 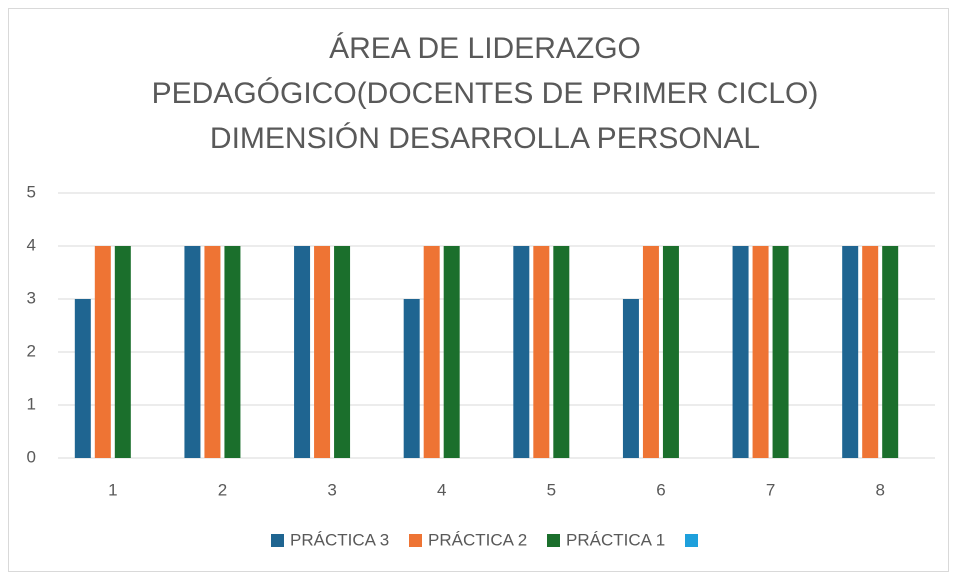 What do you see at coordinates (31, 191) in the screenshot?
I see `y-tick-label: 5` at bounding box center [31, 191].